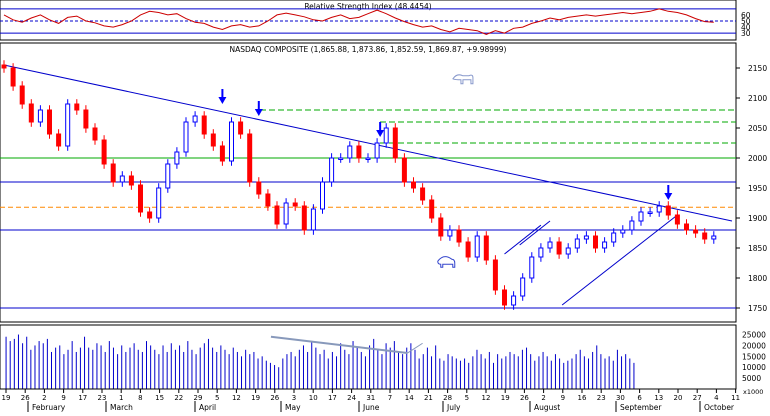  I want to click on price-tick-label: 2050, so click(757, 128).